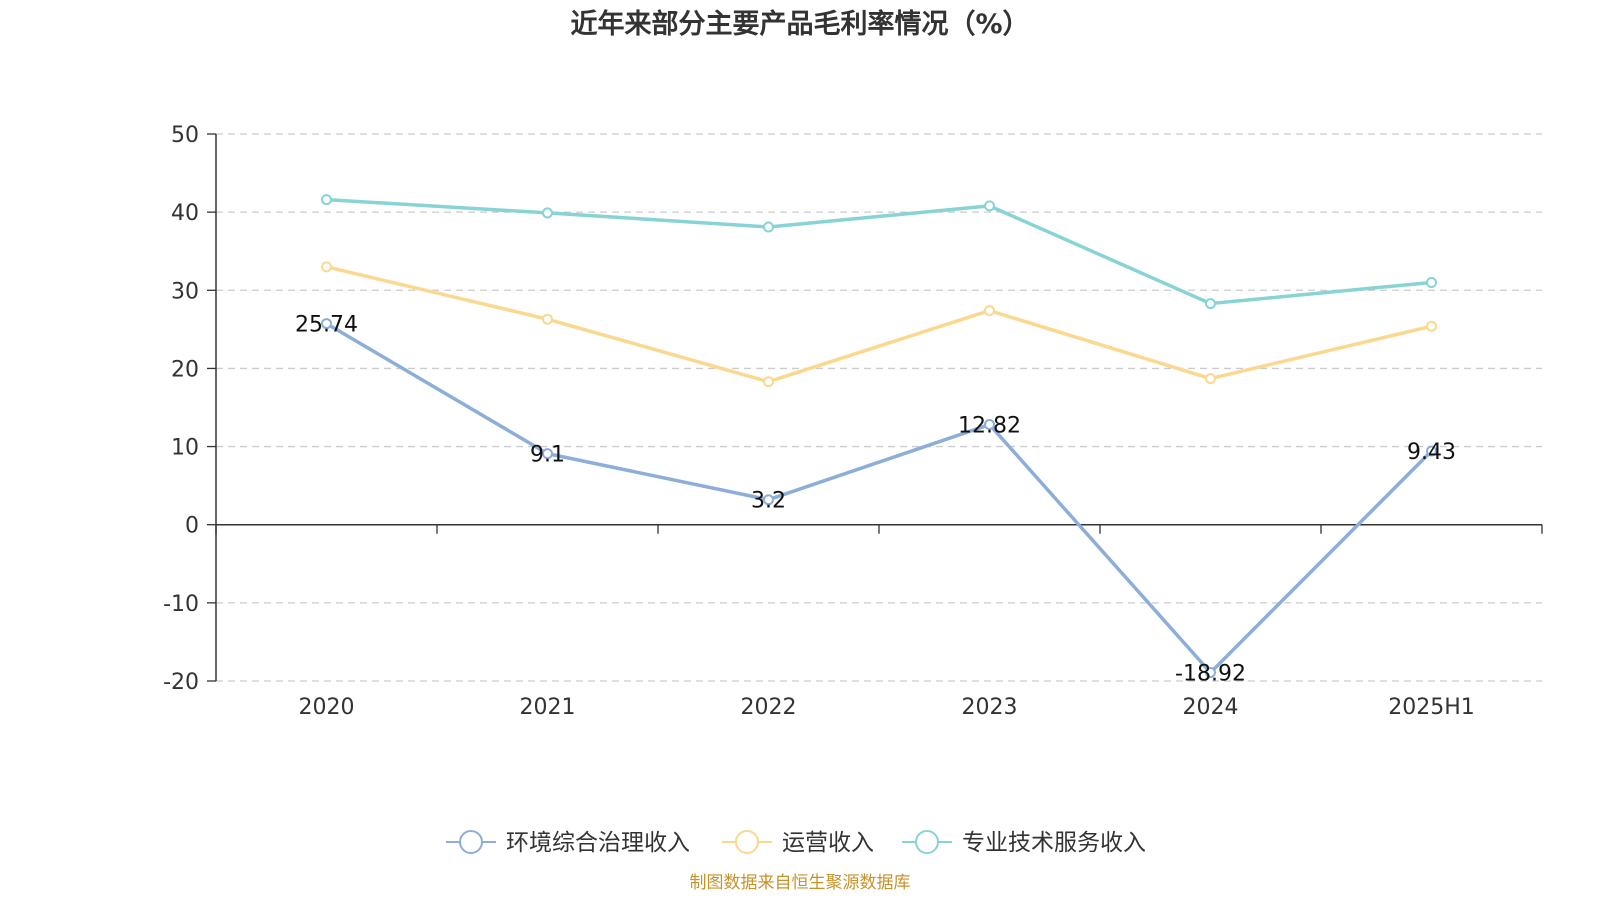 The image size is (1600, 900). Describe the element at coordinates (185, 291) in the screenshot. I see `y-tick-label: 30` at that location.